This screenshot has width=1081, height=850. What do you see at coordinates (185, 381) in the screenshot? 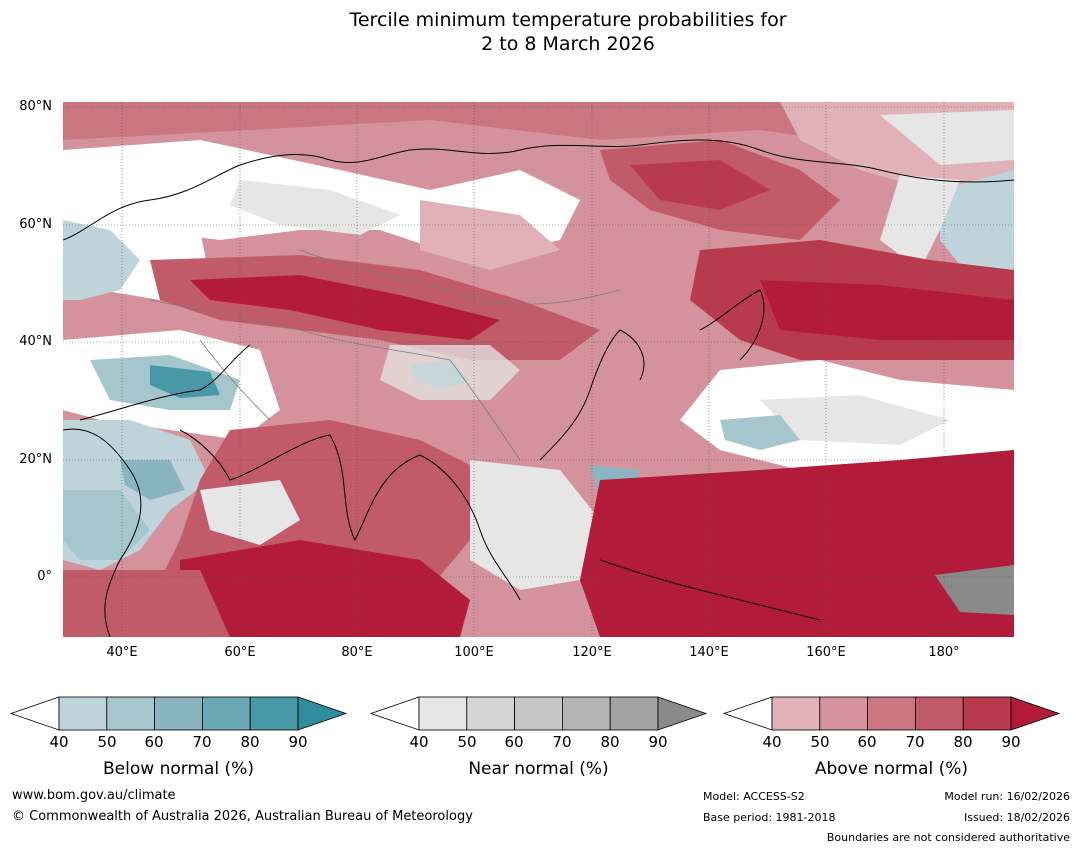
I see `middle-east-below-core` at bounding box center [185, 381].